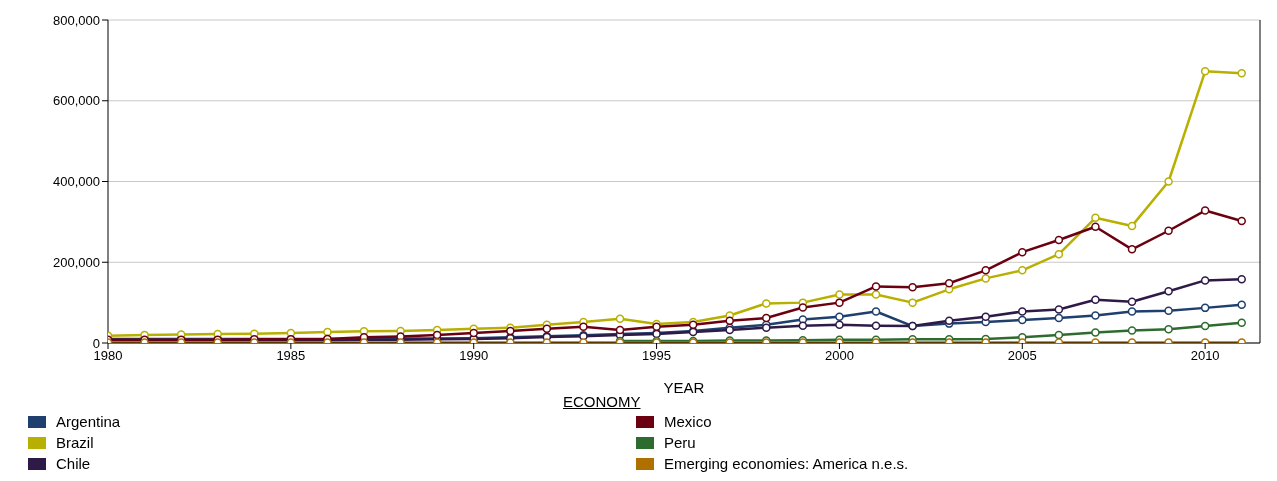 The height and width of the screenshot is (481, 1277). I want to click on x-tick-label: 2010, so click(1205, 356).